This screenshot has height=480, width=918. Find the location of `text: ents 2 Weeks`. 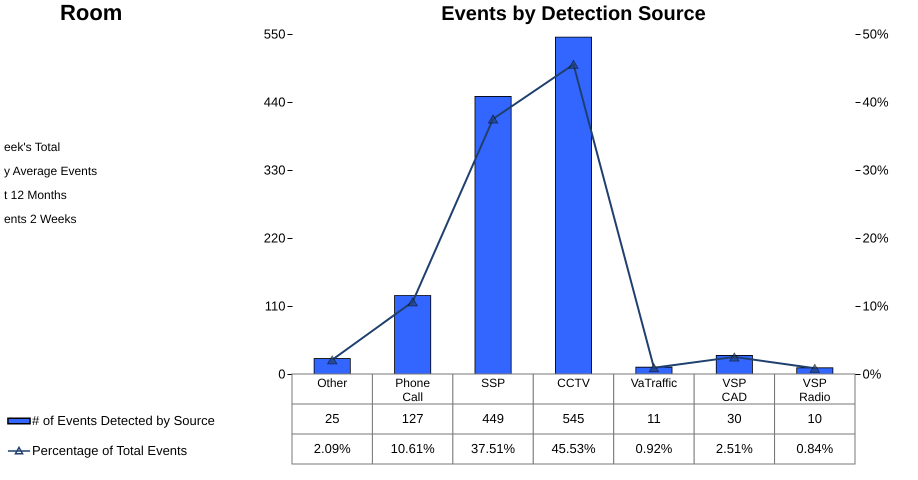

text: ents 2 Weeks is located at coordinates (40, 219).